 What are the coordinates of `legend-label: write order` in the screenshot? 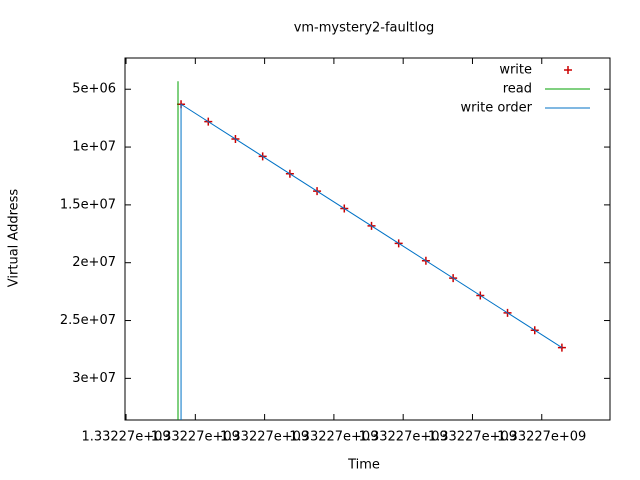 It's located at (497, 108).